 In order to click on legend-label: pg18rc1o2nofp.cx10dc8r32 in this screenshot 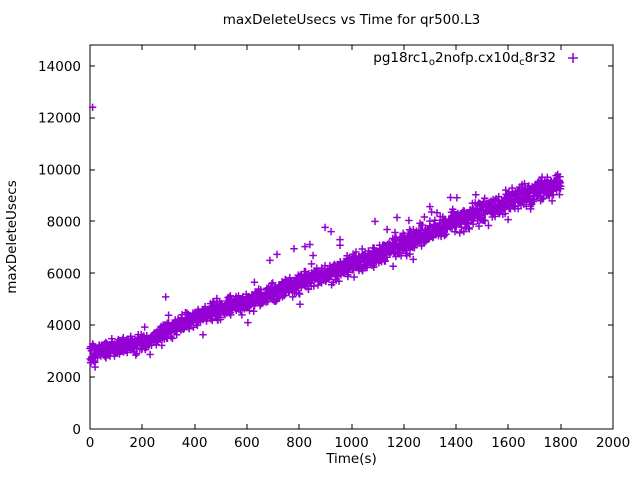, I will do `click(464, 59)`.